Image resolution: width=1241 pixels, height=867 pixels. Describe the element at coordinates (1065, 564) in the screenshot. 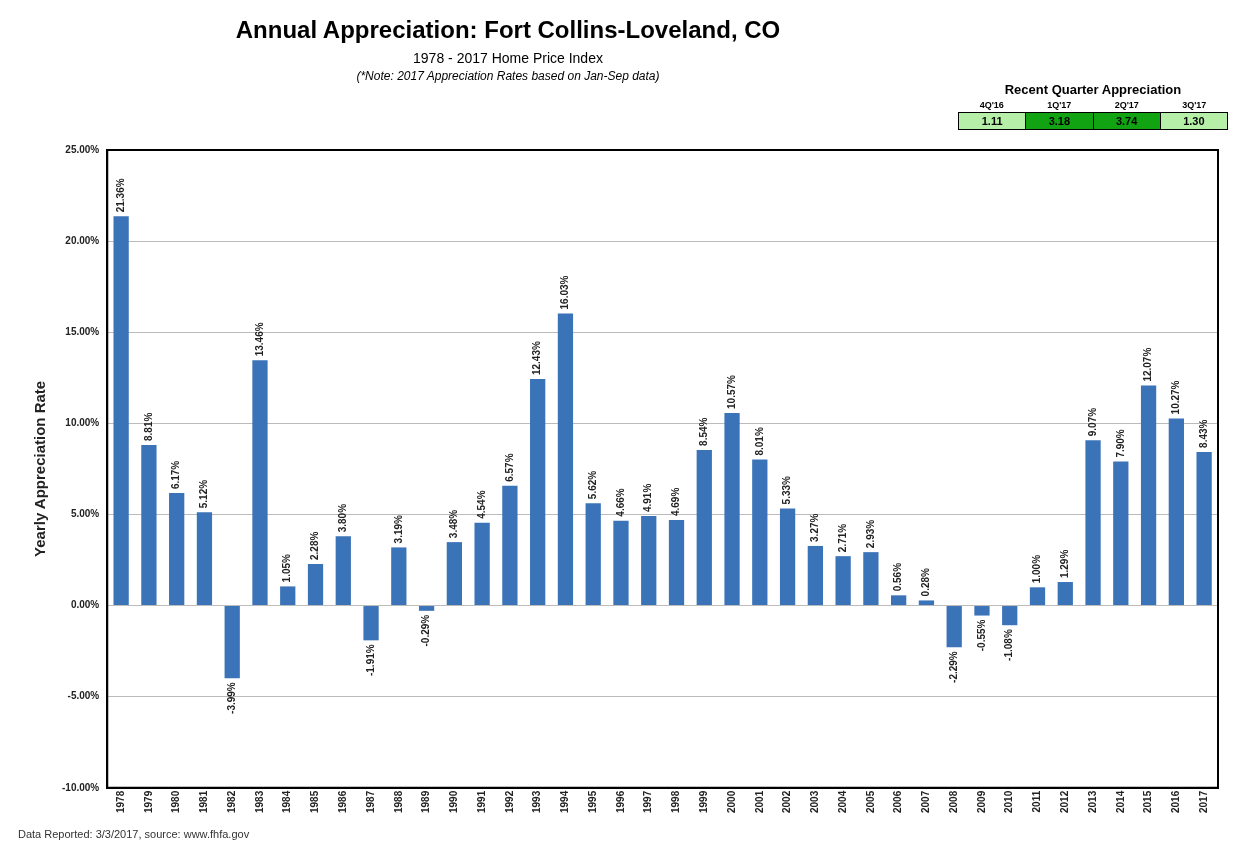

I see `data-label: 1.29%` at that location.